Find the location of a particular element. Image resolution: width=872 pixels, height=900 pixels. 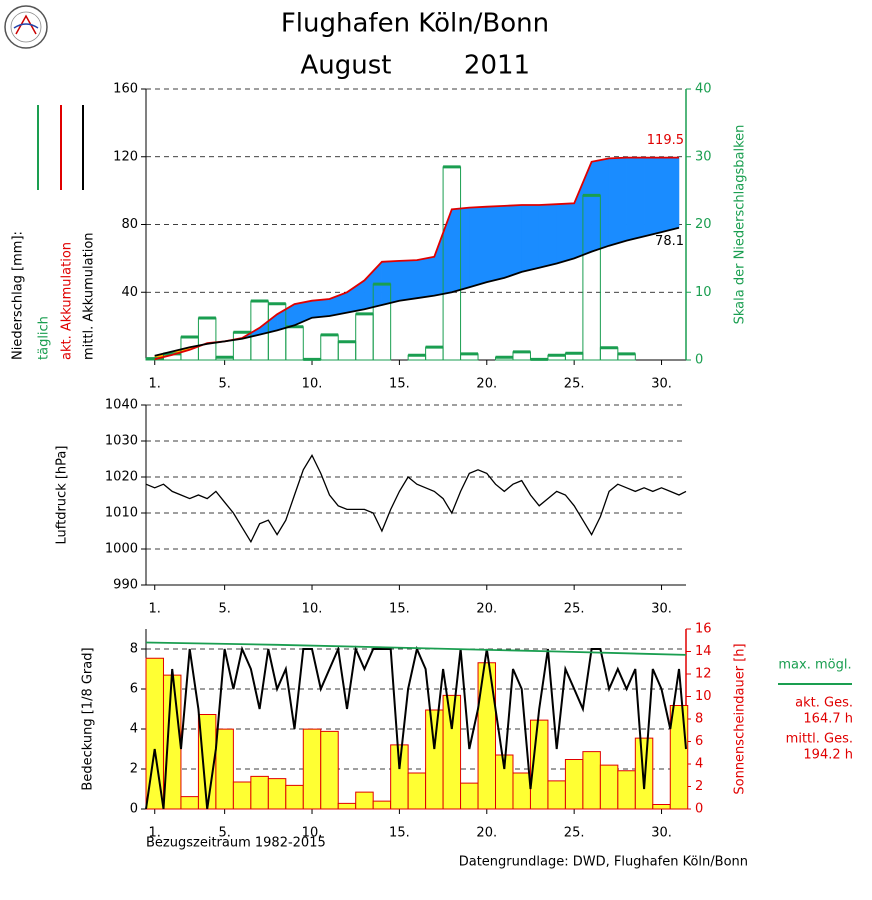

total-label: mittl. Ges. is located at coordinates (819, 739).